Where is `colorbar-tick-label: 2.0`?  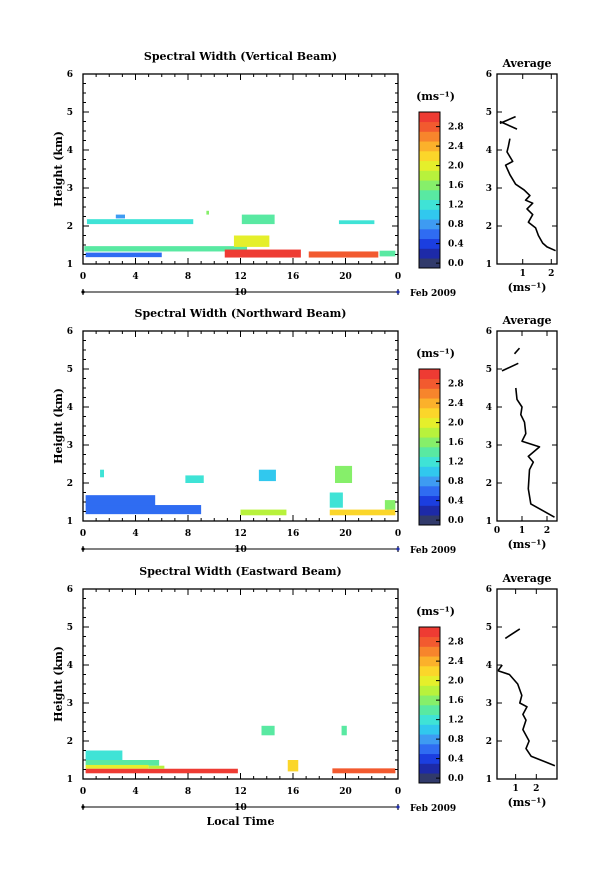 colorbar-tick-label: 2.0 is located at coordinates (456, 167).